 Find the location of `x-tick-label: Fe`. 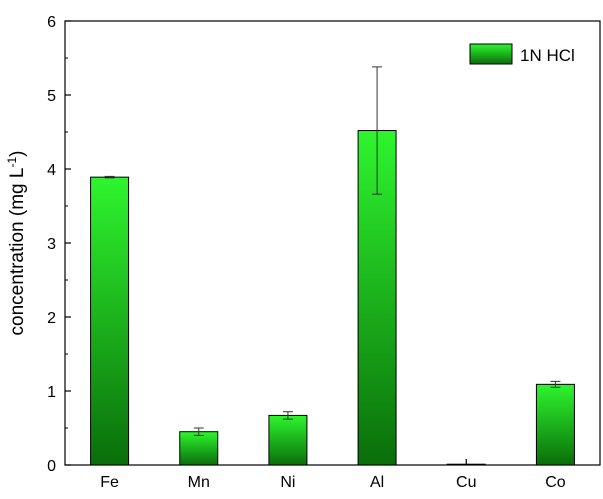

x-tick-label: Fe is located at coordinates (109, 482).